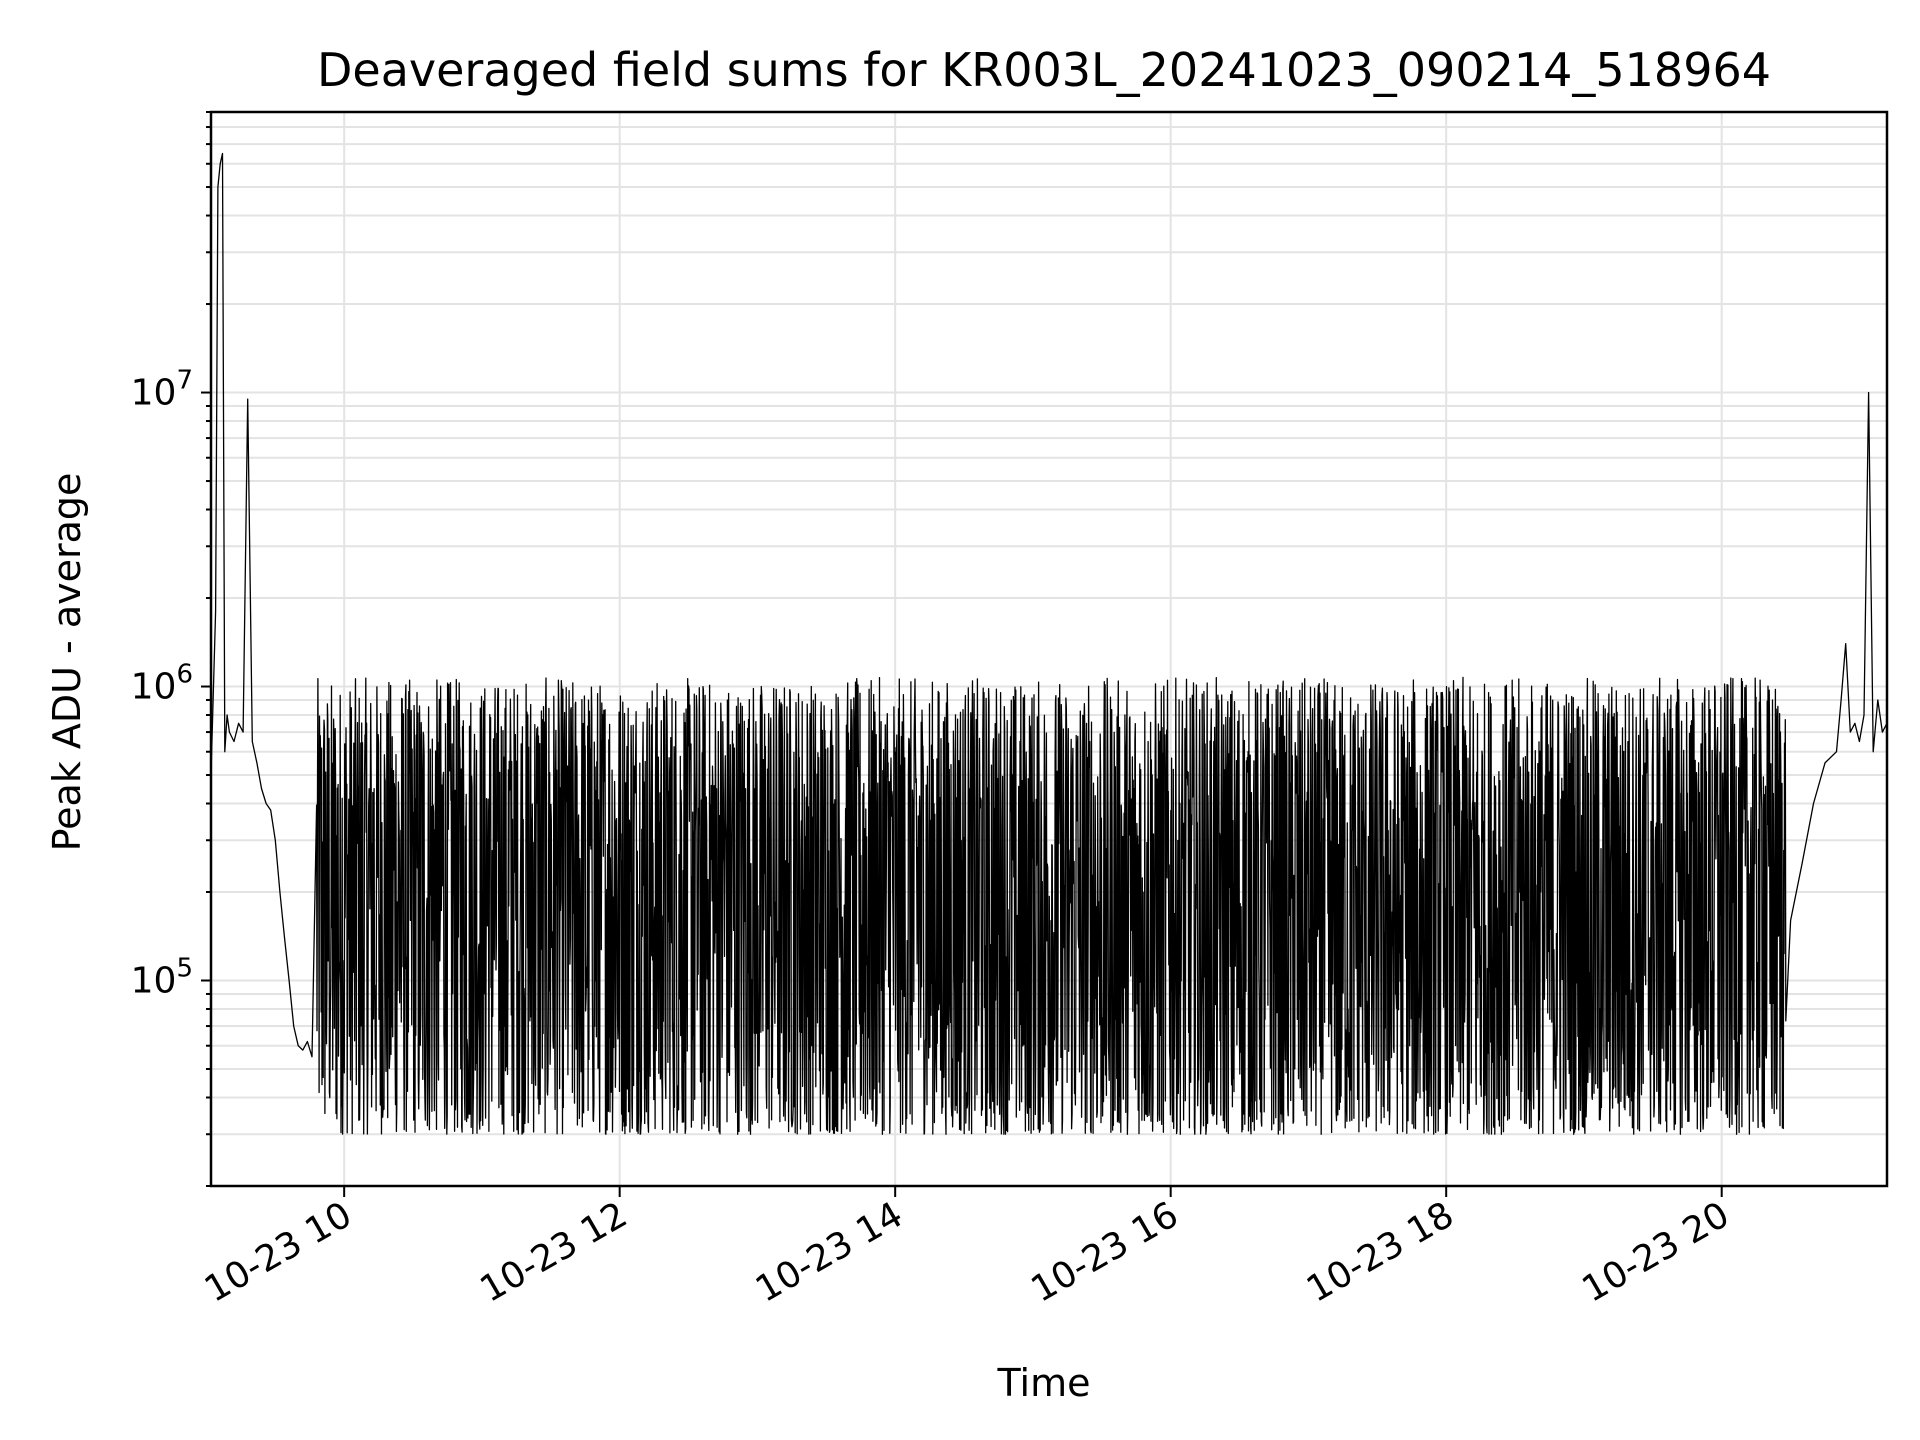 The width and height of the screenshot is (1920, 1440). What do you see at coordinates (162, 978) in the screenshot?
I see `y-tick-label: 10⁵` at bounding box center [162, 978].